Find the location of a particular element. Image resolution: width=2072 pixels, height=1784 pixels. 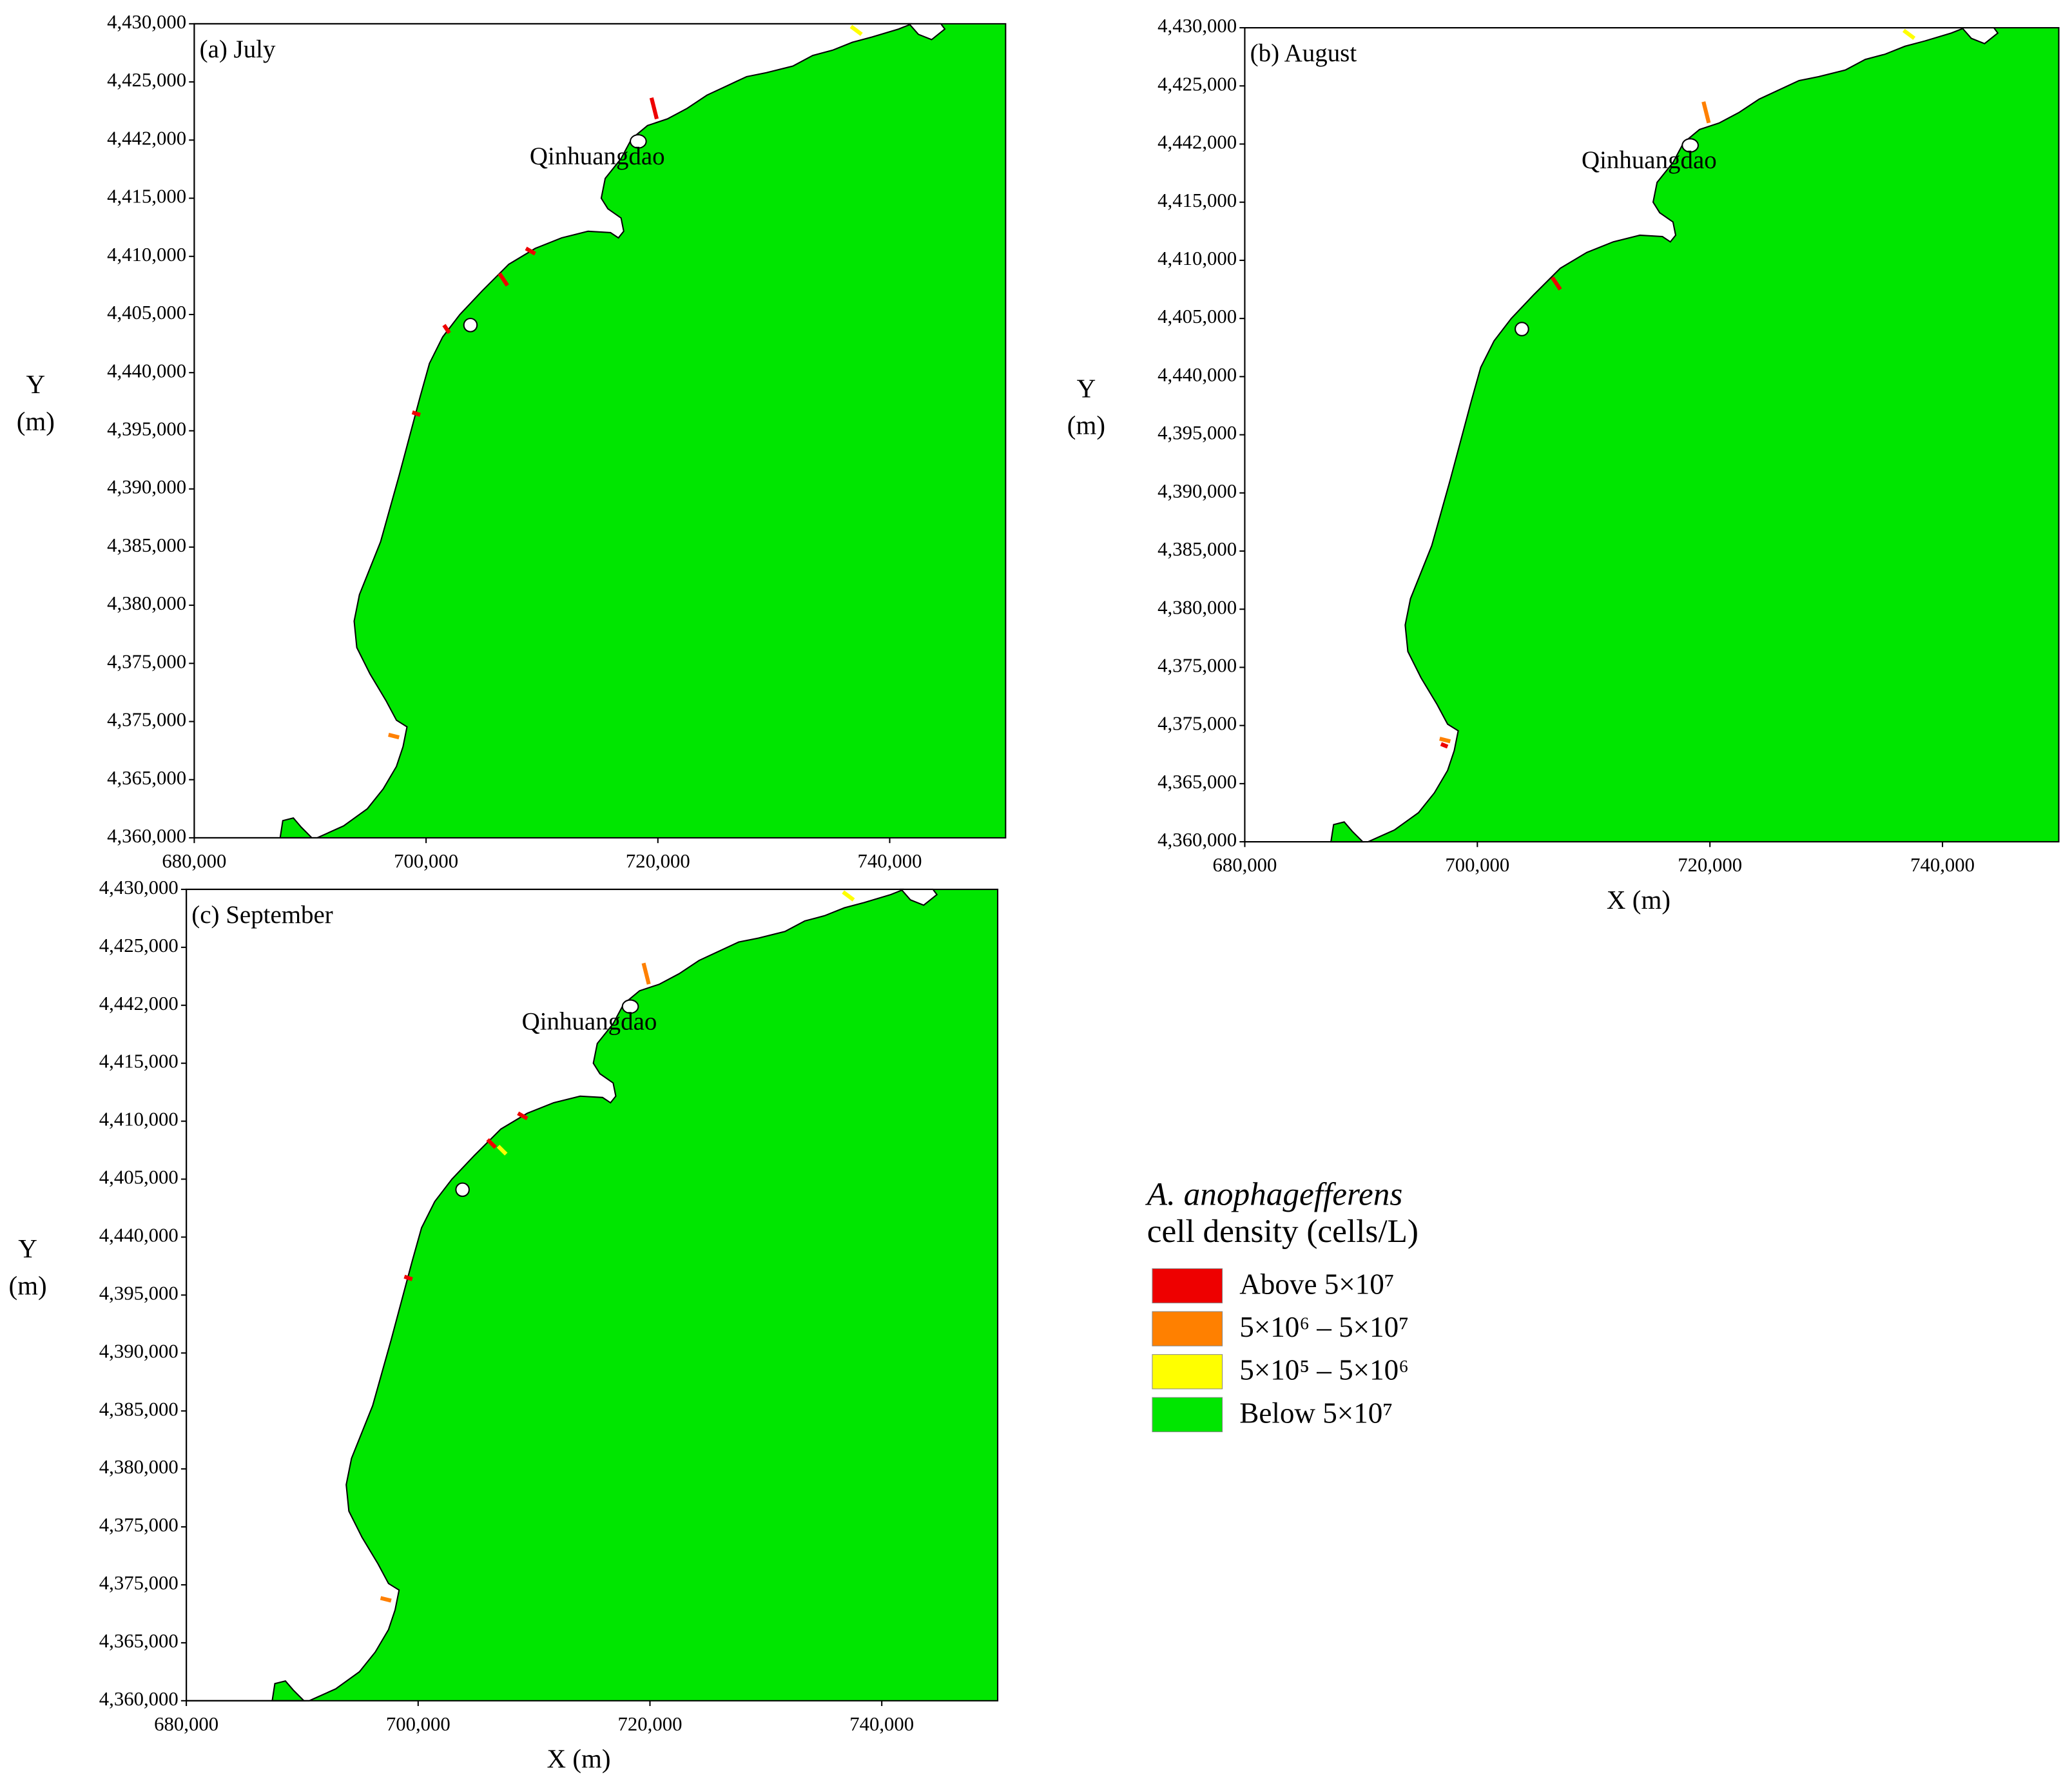

panel-title: (a) July is located at coordinates (238, 49).